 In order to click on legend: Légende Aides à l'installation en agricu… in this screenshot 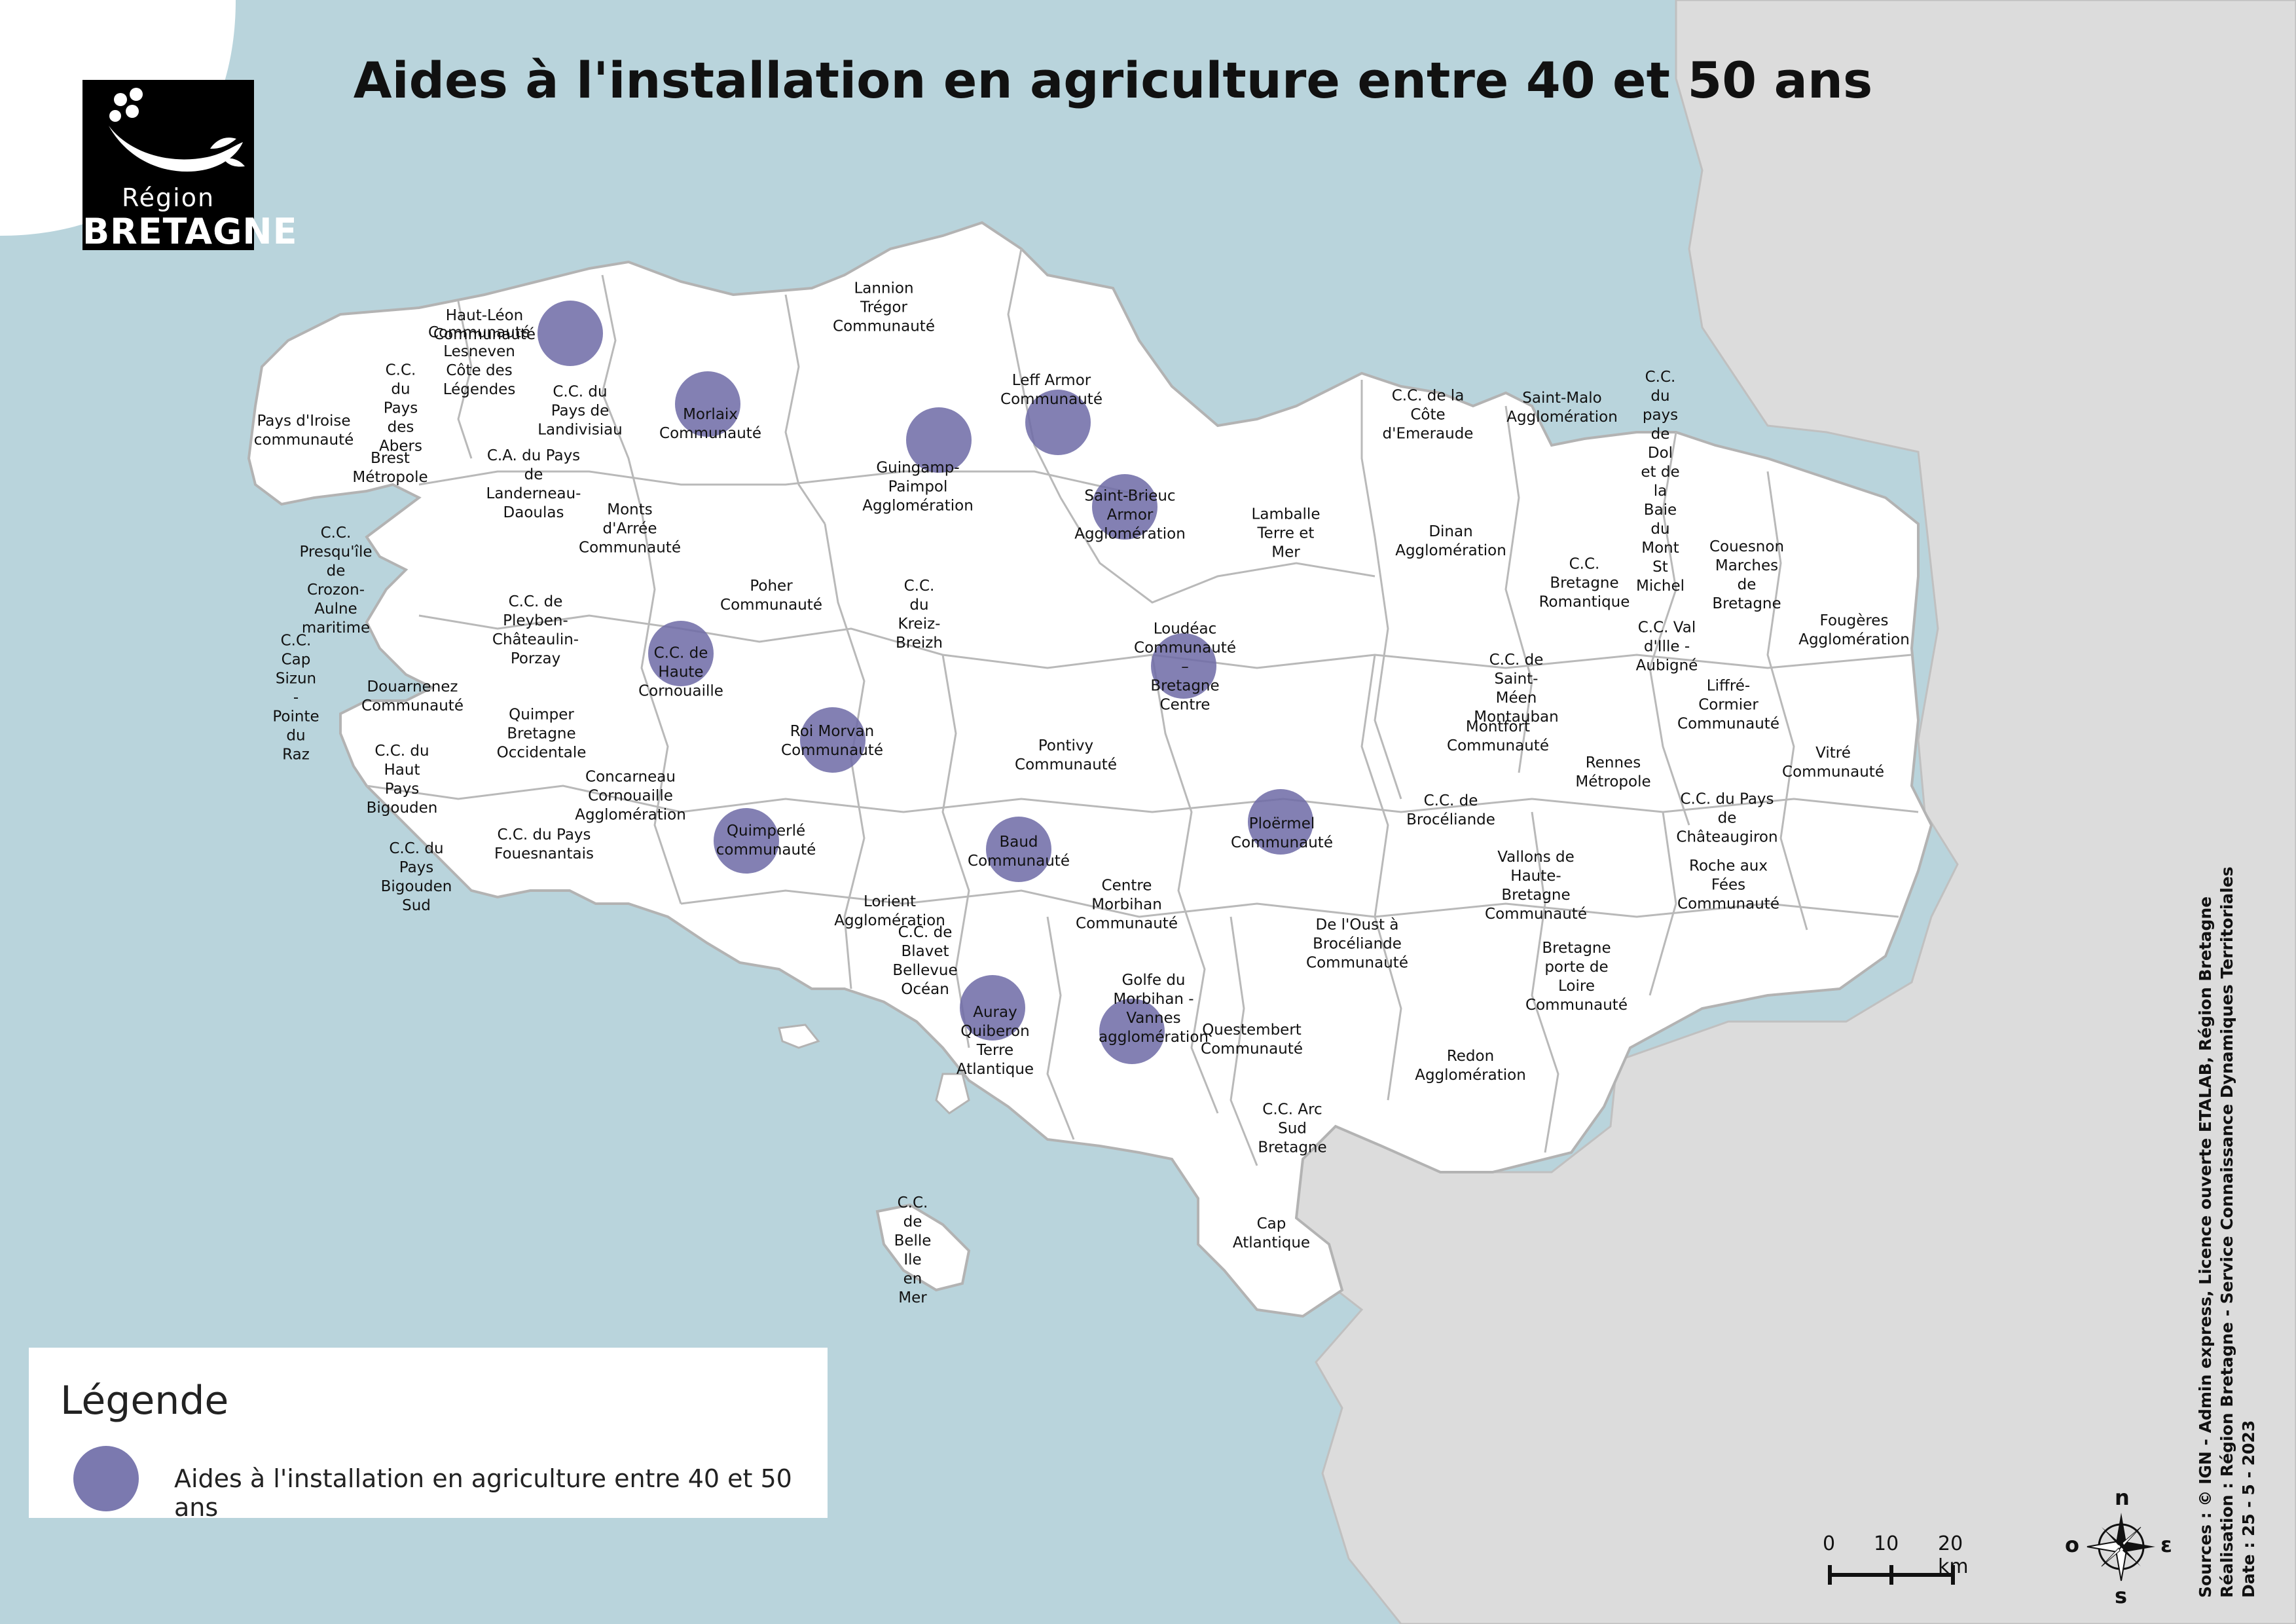, I will do `click(428, 1435)`.